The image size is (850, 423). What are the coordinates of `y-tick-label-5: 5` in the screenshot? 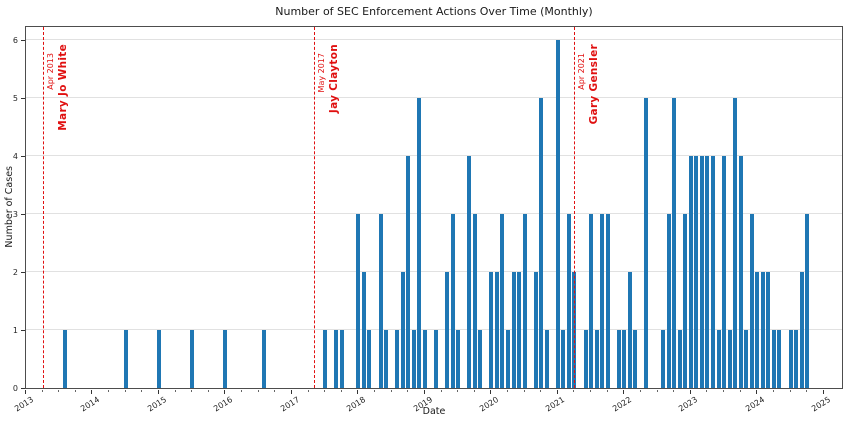 It's located at (15, 98).